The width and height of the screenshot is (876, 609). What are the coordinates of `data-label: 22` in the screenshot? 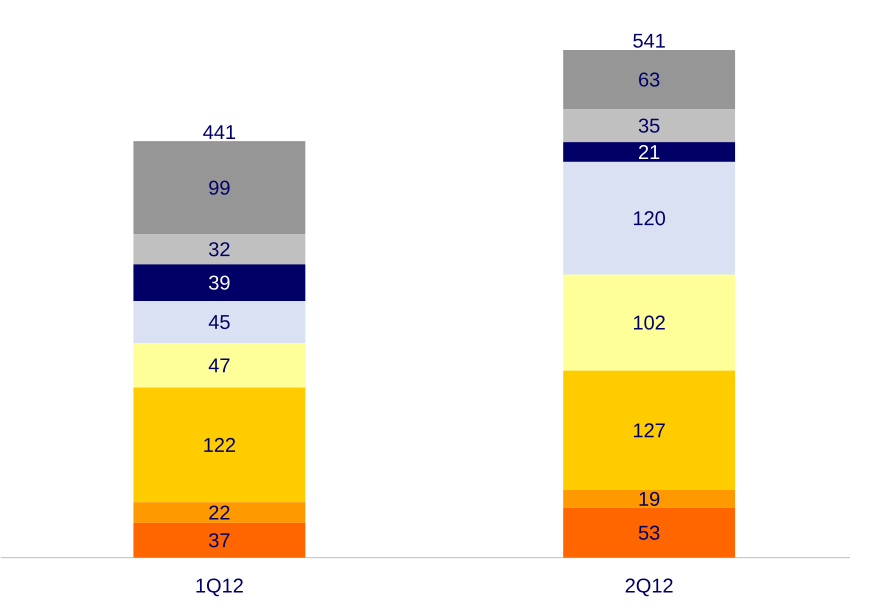 It's located at (219, 513).